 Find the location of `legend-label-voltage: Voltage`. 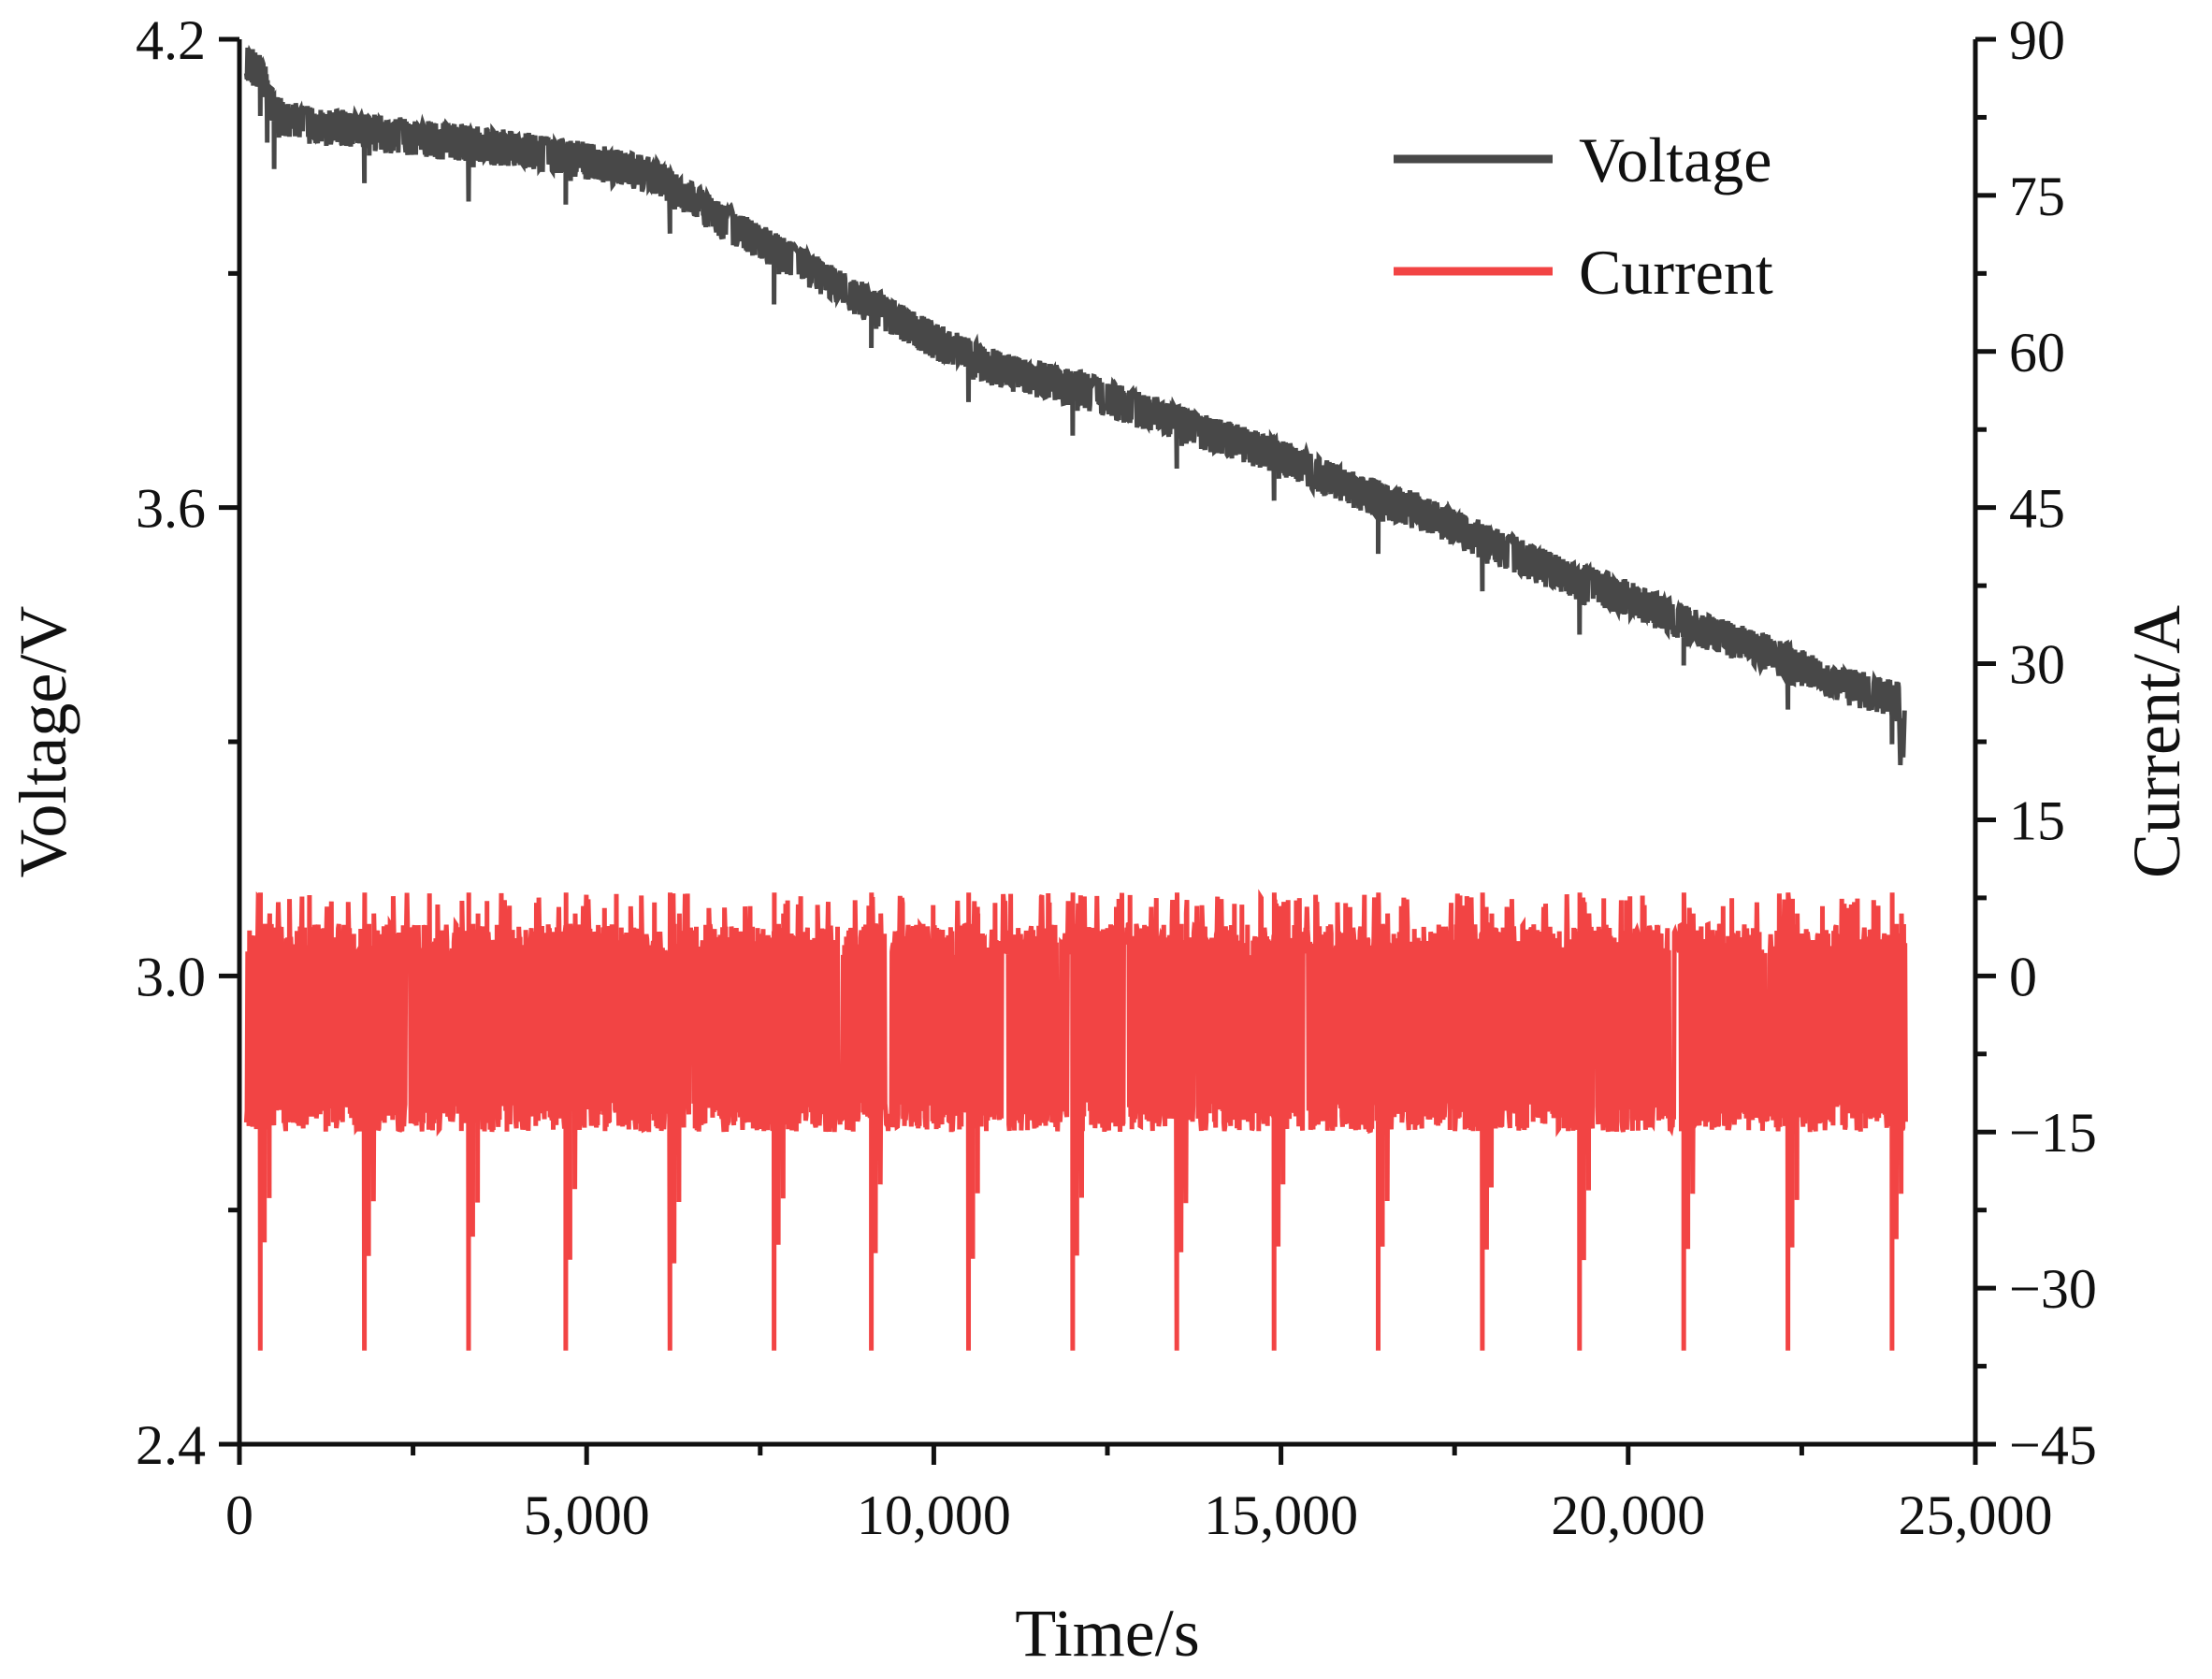

legend-label-voltage: Voltage is located at coordinates (1676, 159).